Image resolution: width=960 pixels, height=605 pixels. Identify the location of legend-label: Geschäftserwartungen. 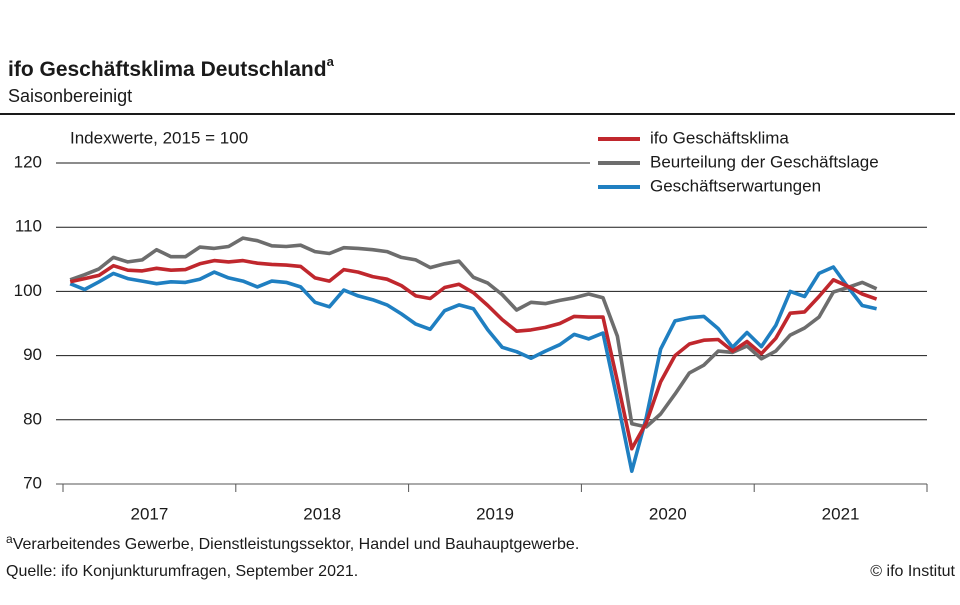
(735, 185).